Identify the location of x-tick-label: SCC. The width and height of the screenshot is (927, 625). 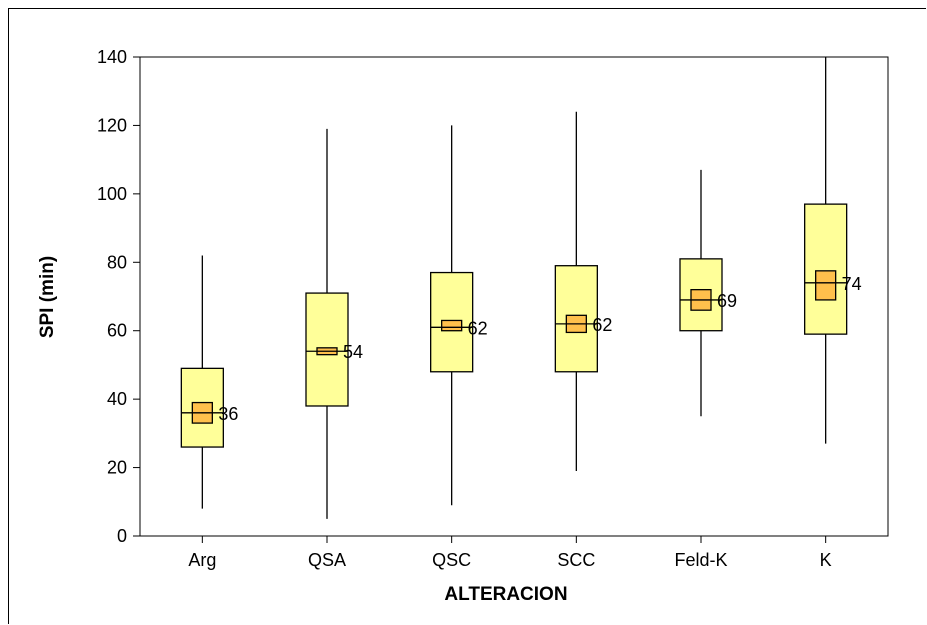
(576, 560).